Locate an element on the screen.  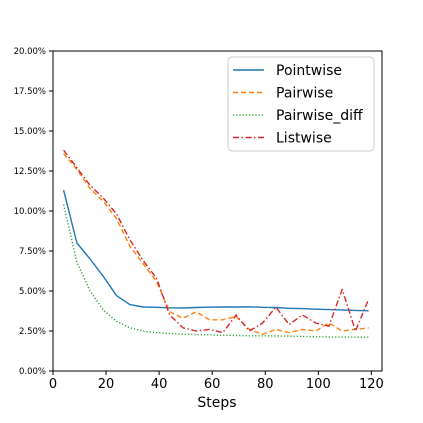
x-tick-label: 120 is located at coordinates (371, 384).